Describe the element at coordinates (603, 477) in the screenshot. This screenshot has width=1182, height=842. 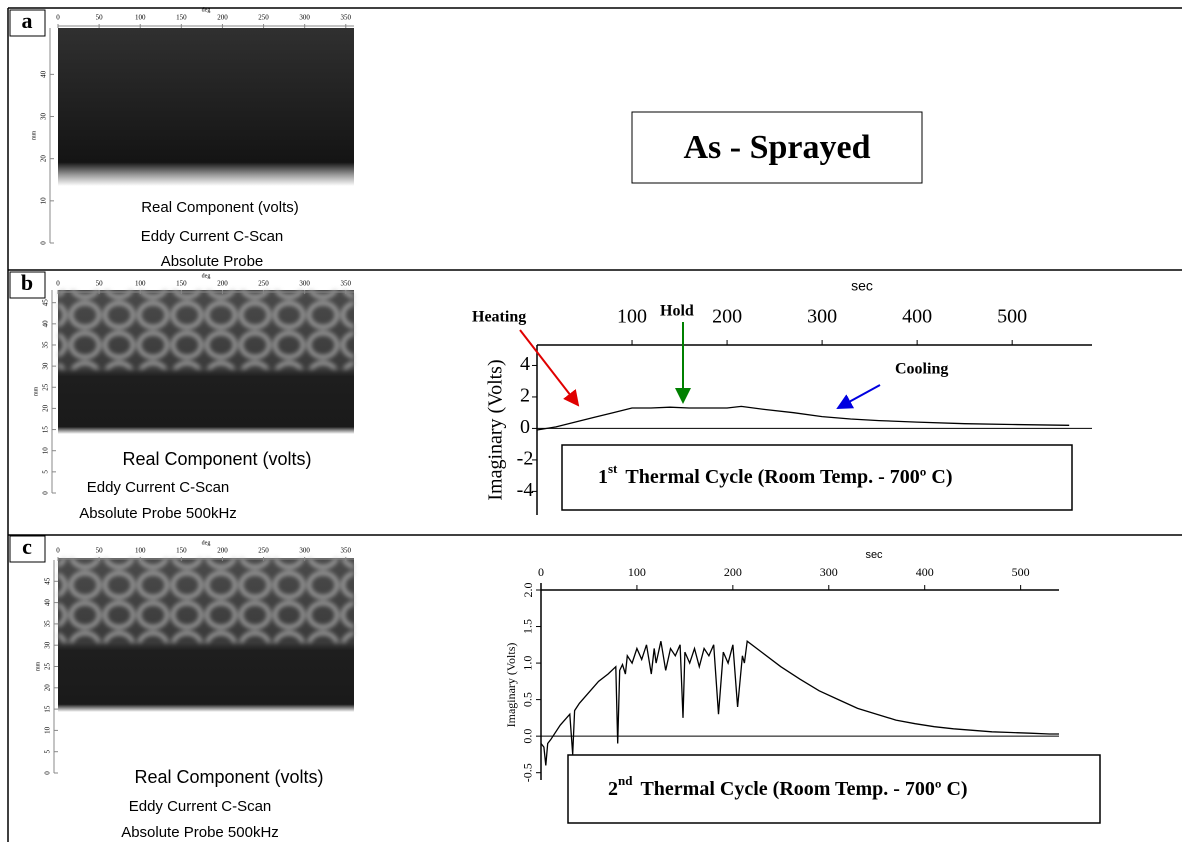
I see `caption-ordinal: 1` at that location.